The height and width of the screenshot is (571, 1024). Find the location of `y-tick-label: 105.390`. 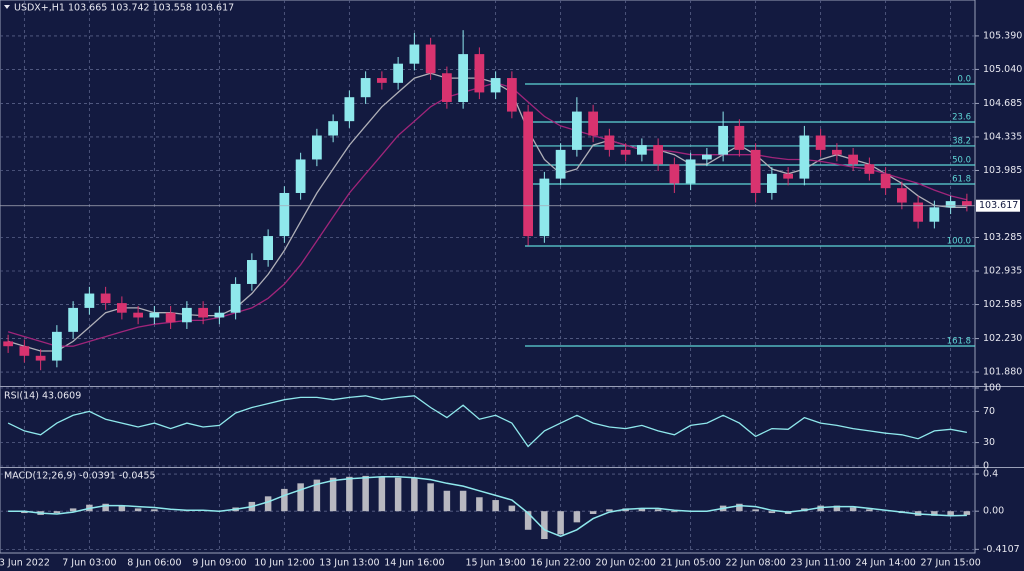

y-tick-label: 105.390 is located at coordinates (1002, 35).